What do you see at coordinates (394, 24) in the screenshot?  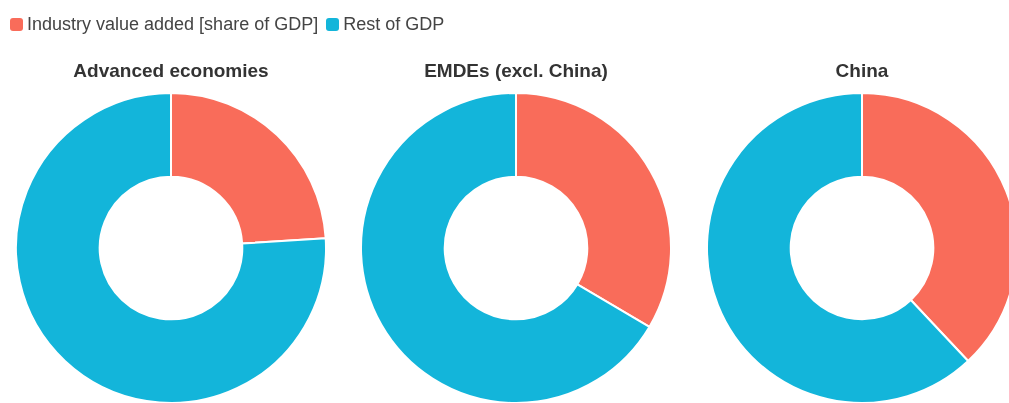 I see `legend-label: Rest of GDP` at bounding box center [394, 24].